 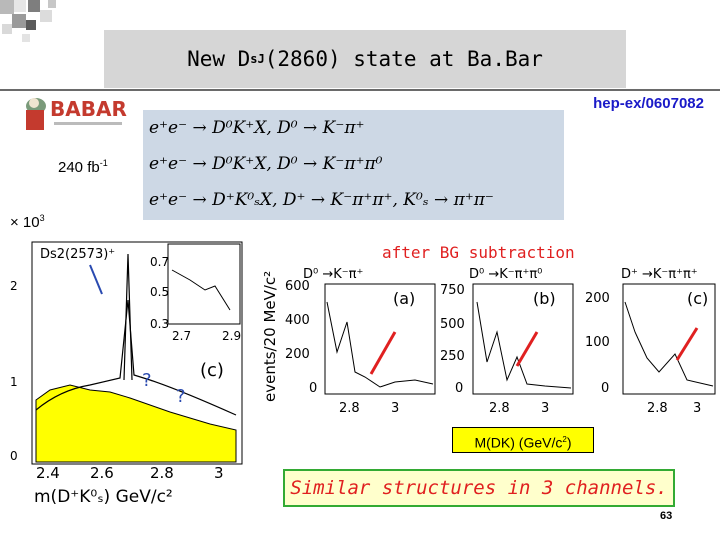 What do you see at coordinates (527, 349) in the screenshot?
I see `panel-b-arrow` at bounding box center [527, 349].